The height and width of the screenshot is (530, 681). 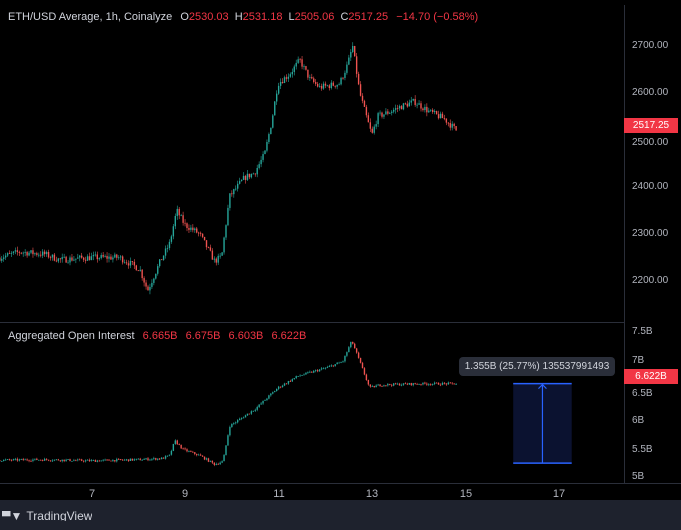 I want to click on oi-title: Aggregated Open Interest, so click(x=71, y=336).